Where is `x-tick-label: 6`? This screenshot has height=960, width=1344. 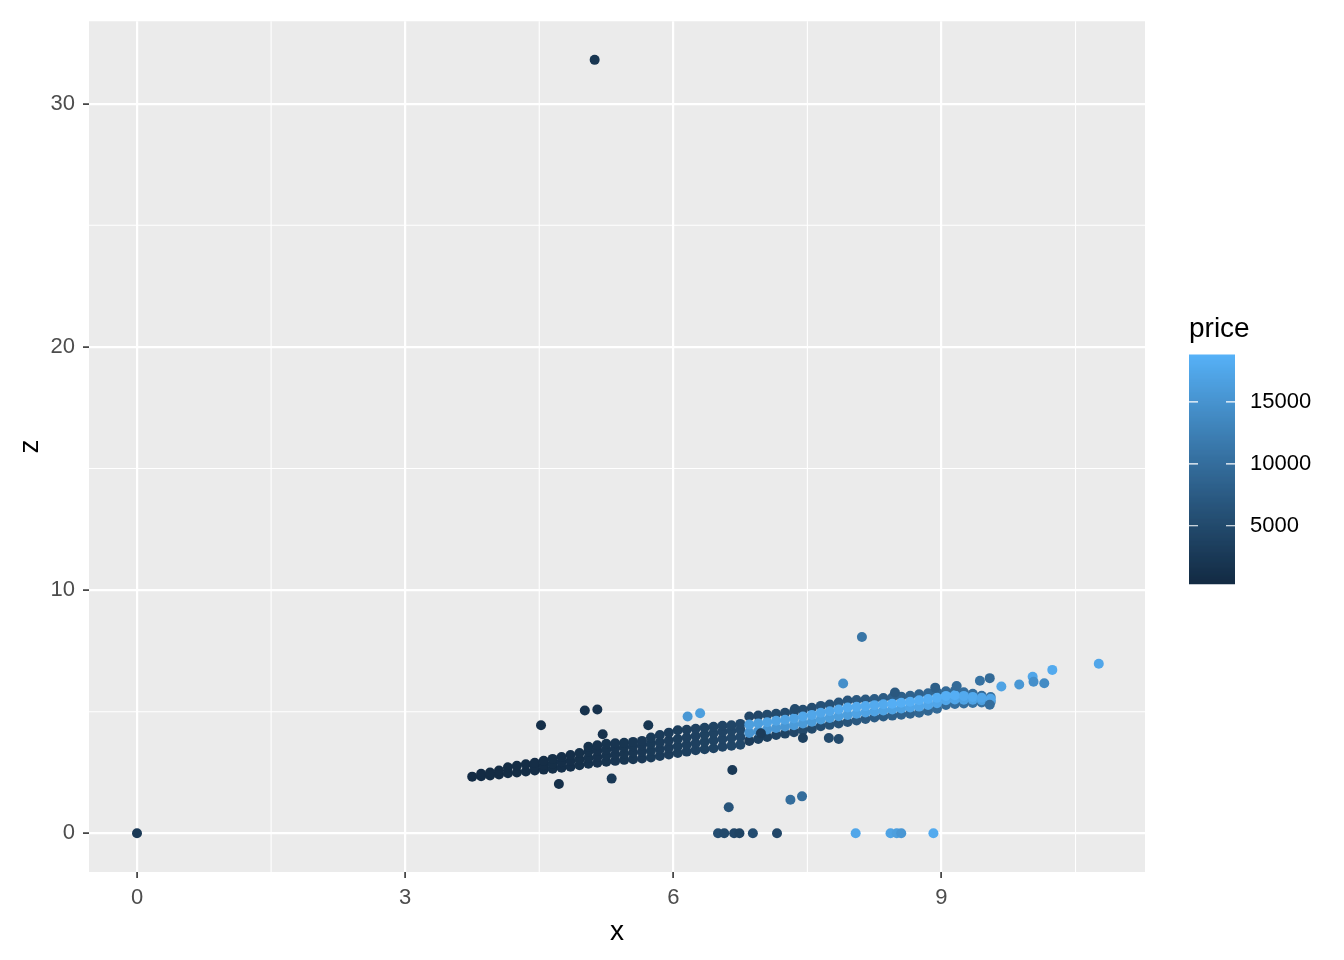 x-tick-label: 6 is located at coordinates (673, 897).